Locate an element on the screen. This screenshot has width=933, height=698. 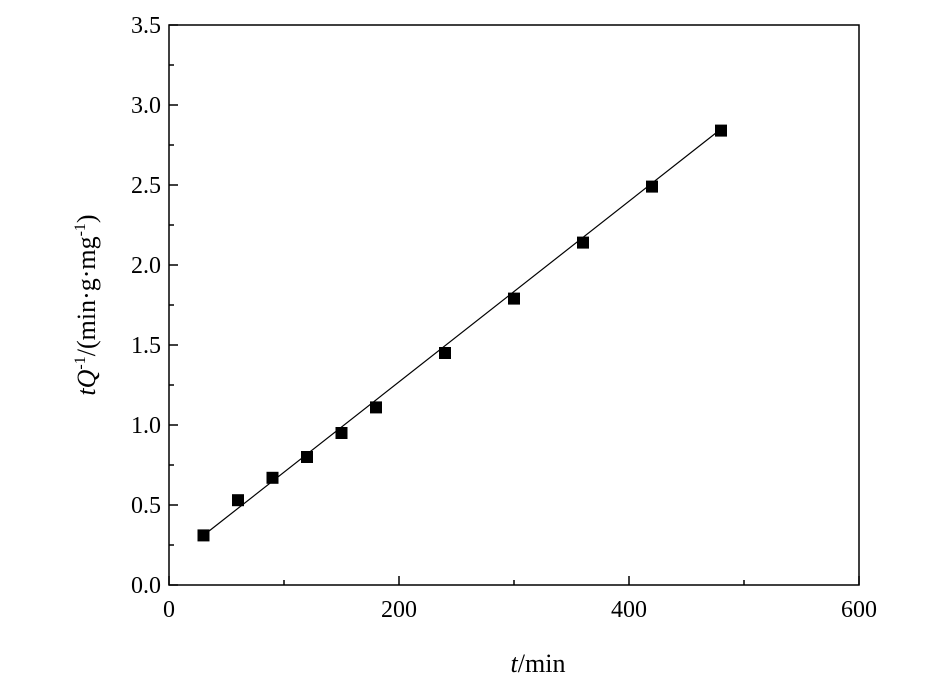
y-tick-label: 1.5 is located at coordinates (146, 346).